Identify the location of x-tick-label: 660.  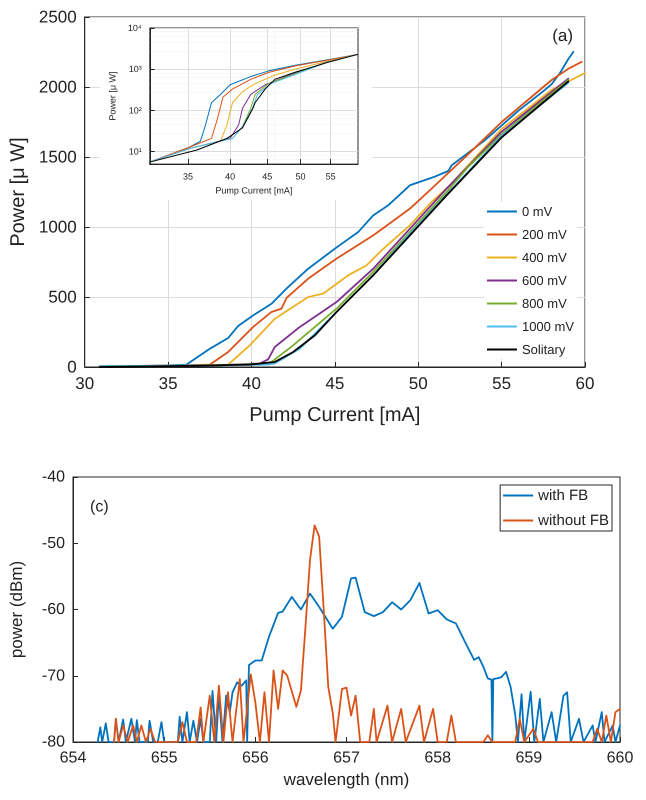
(620, 758).